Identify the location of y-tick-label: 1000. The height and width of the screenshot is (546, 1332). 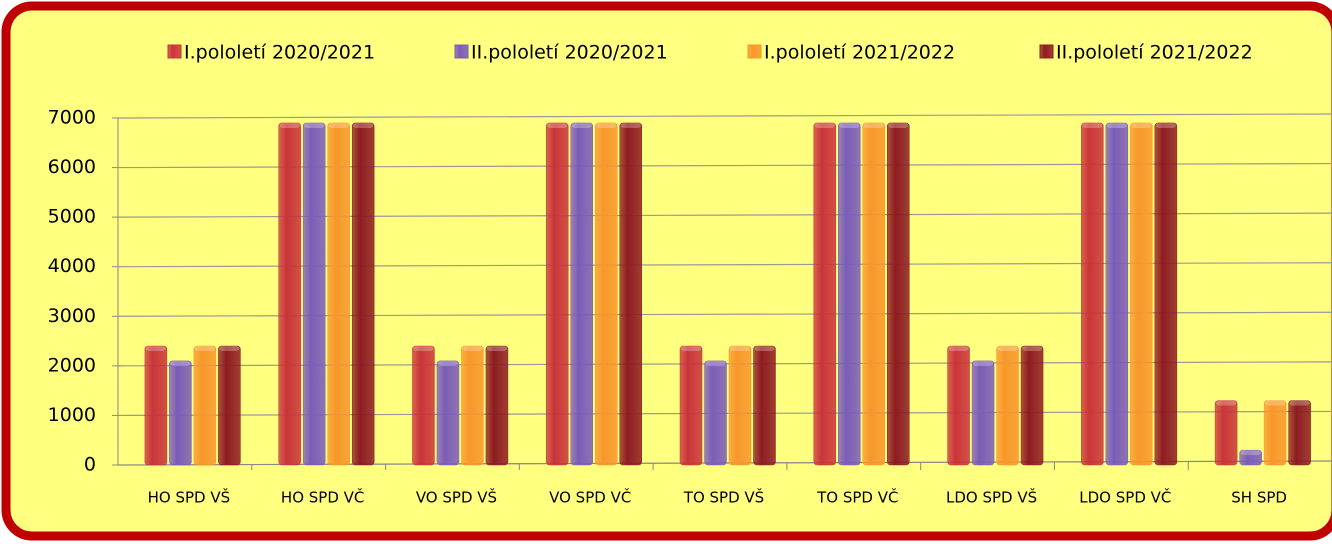
(72, 415).